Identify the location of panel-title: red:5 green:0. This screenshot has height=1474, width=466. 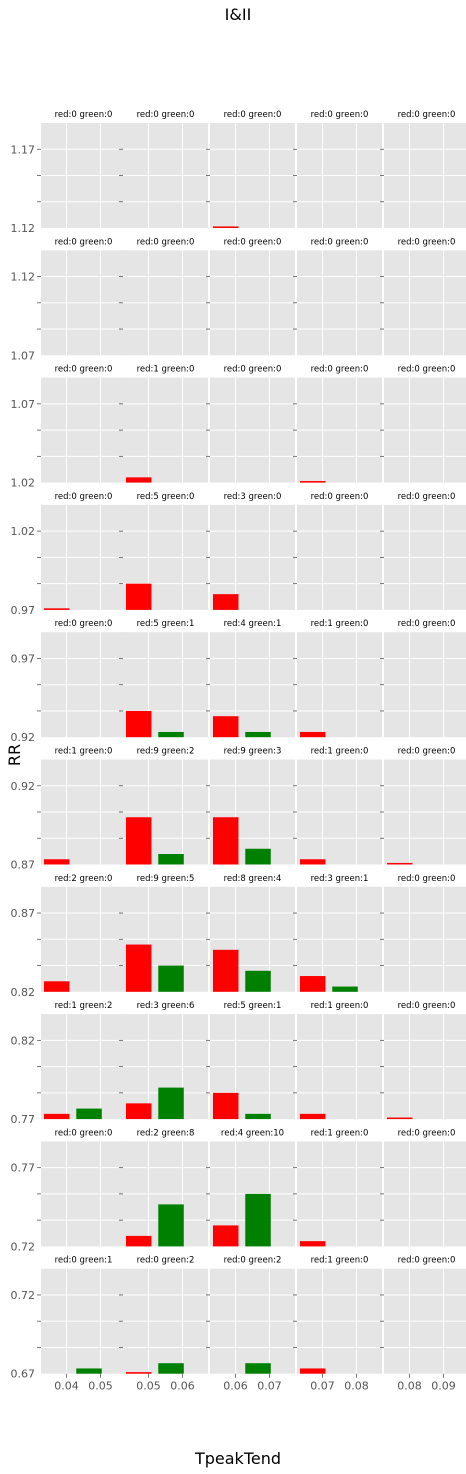
(166, 497).